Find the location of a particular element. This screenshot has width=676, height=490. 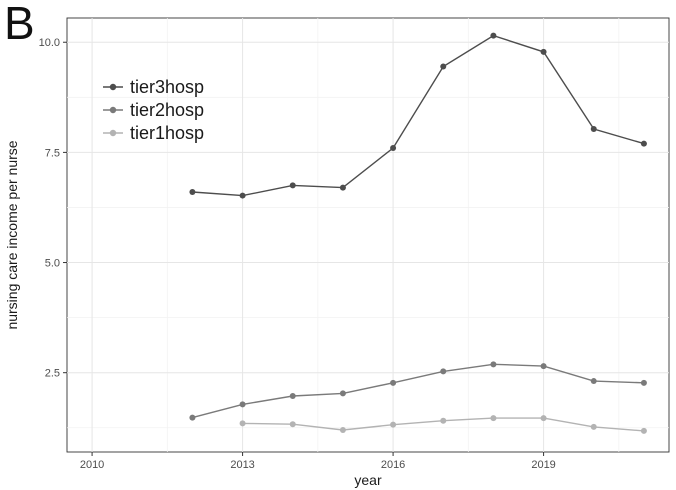

y-tick-label: 7.5 is located at coordinates (52, 153).